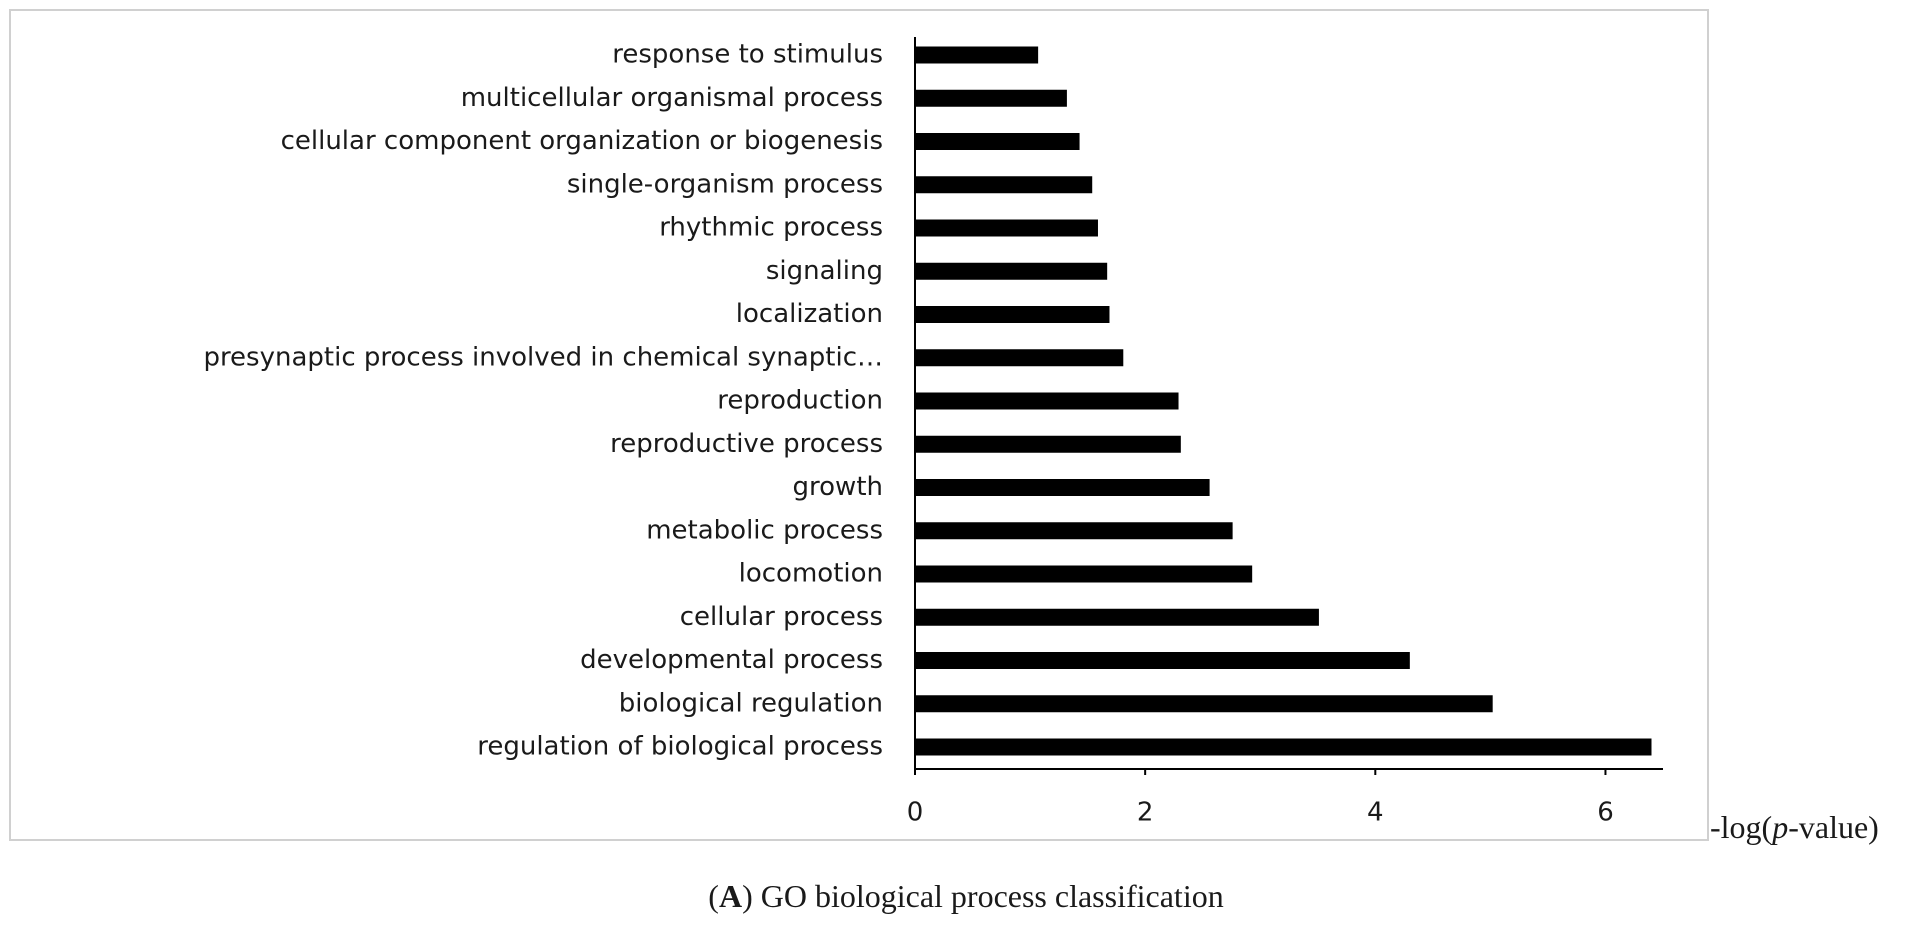 The image size is (1929, 933). I want to click on x-axis-label: -log(p-value), so click(1794, 827).